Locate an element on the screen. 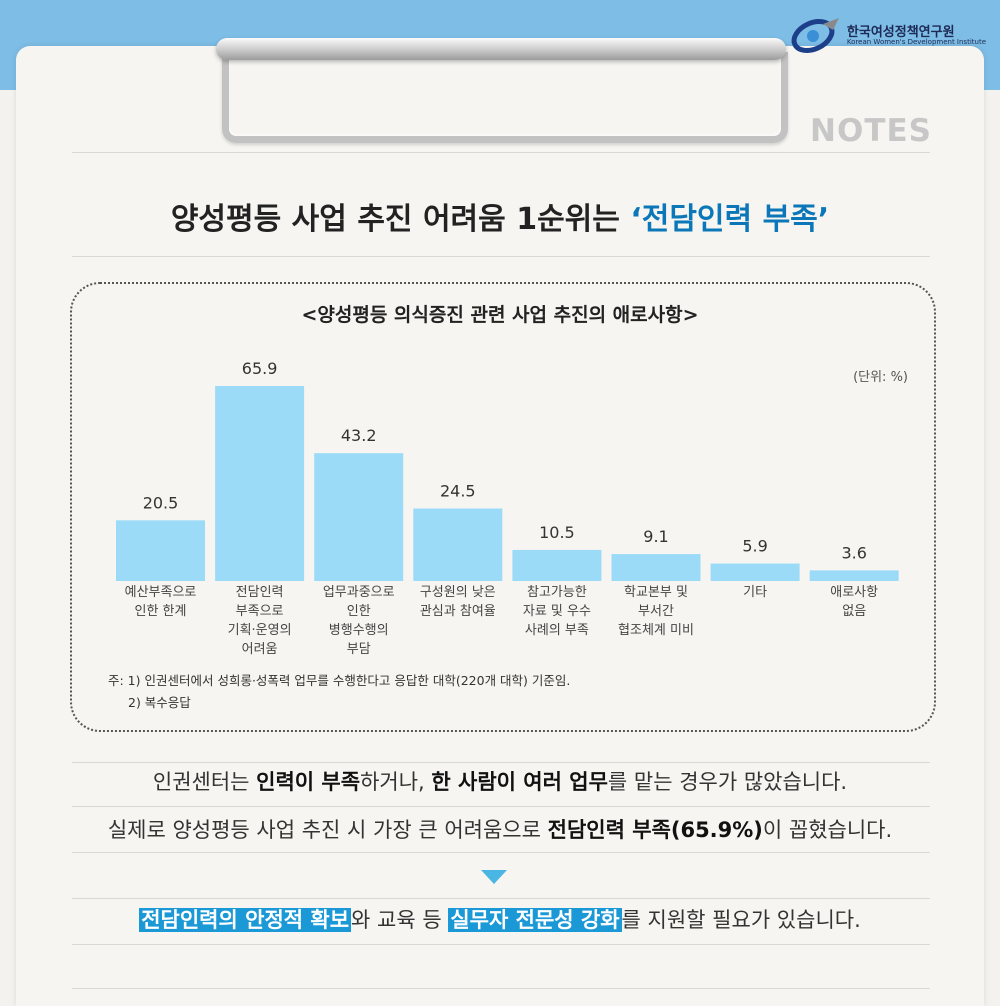 The image size is (1000, 1006). category-label: 학교본부 및 부서간 협조체계 미비 is located at coordinates (656, 611).